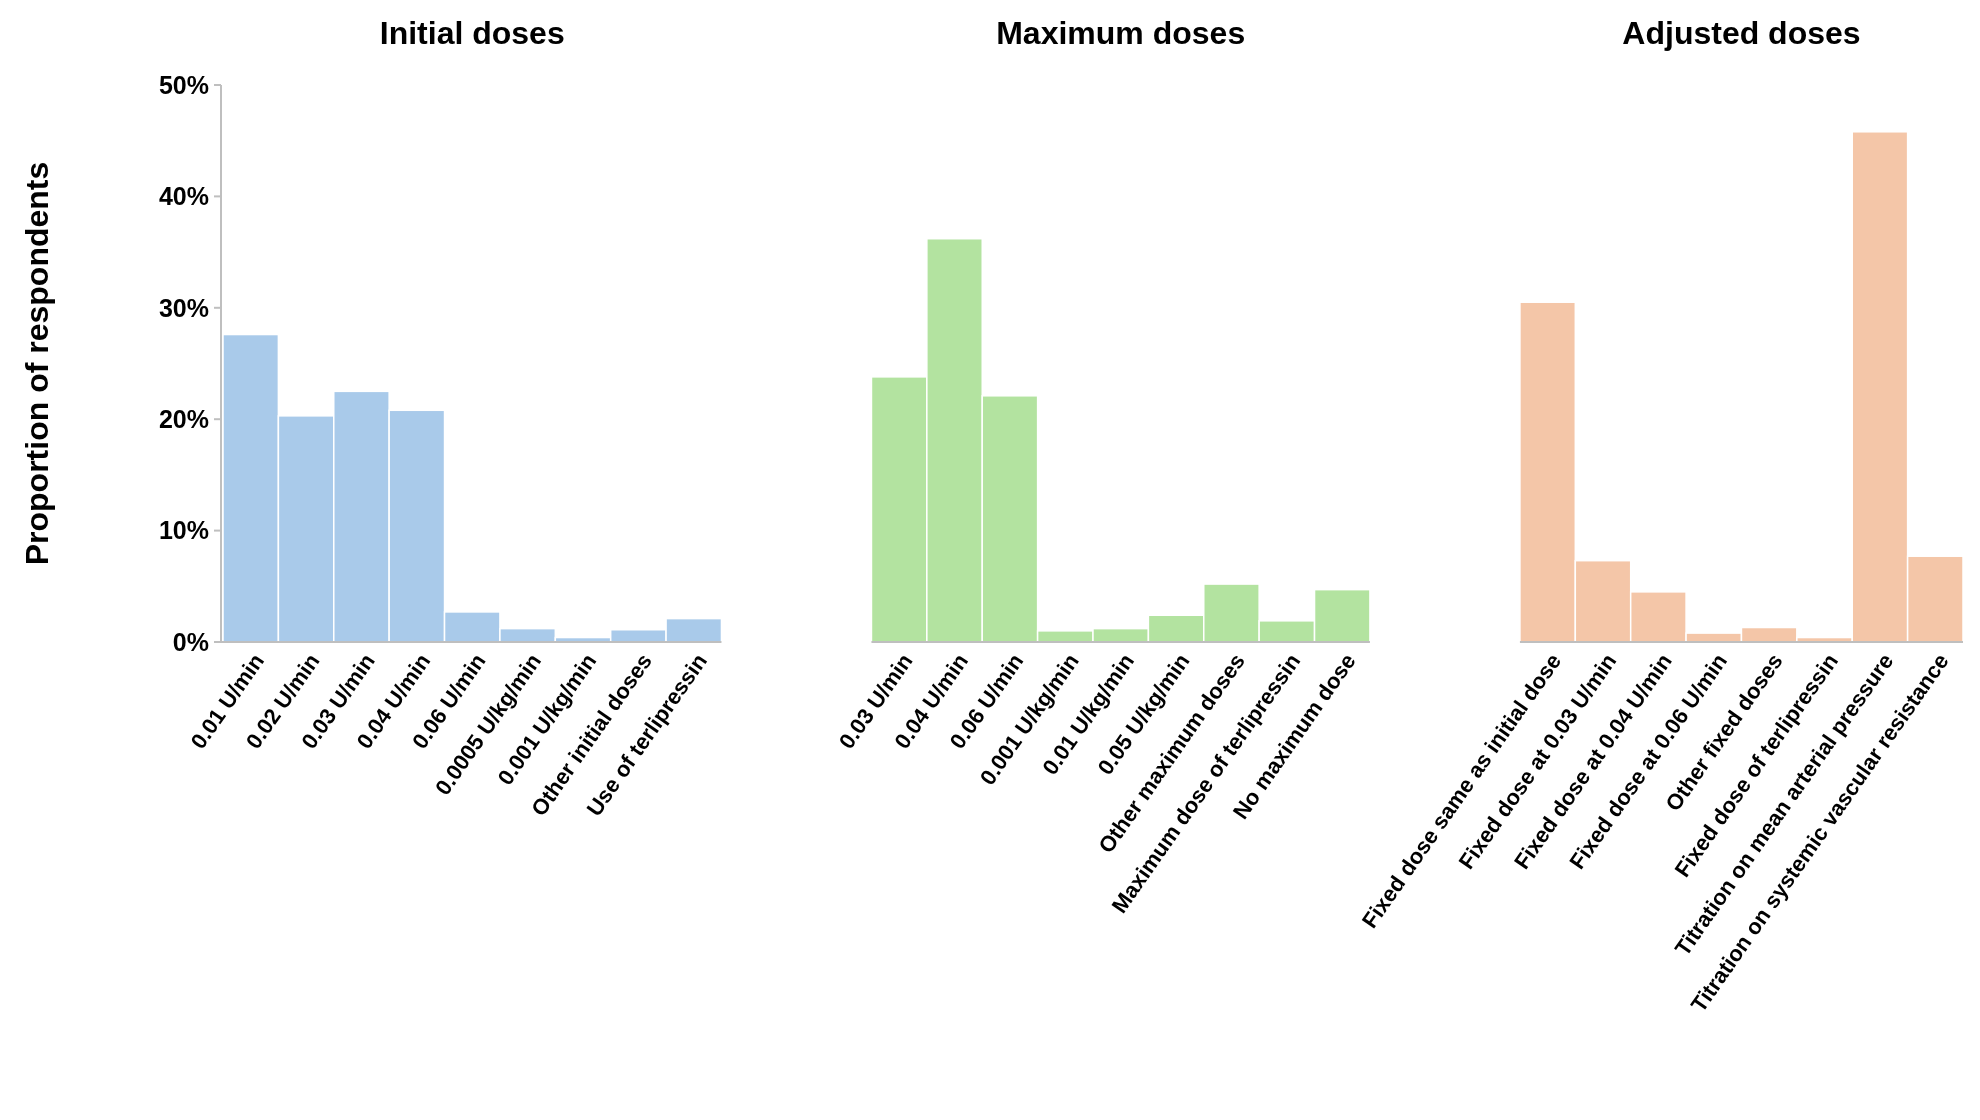  Describe the element at coordinates (1741, 33) in the screenshot. I see `chart-title: Adjusted doses` at that location.